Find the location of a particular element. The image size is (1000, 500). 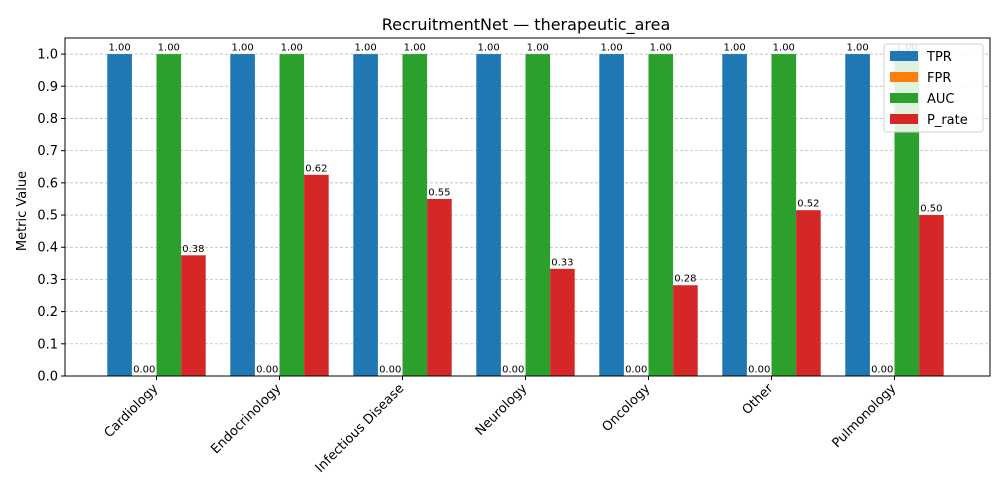

y-tick-label: 0.0 is located at coordinates (47, 377).